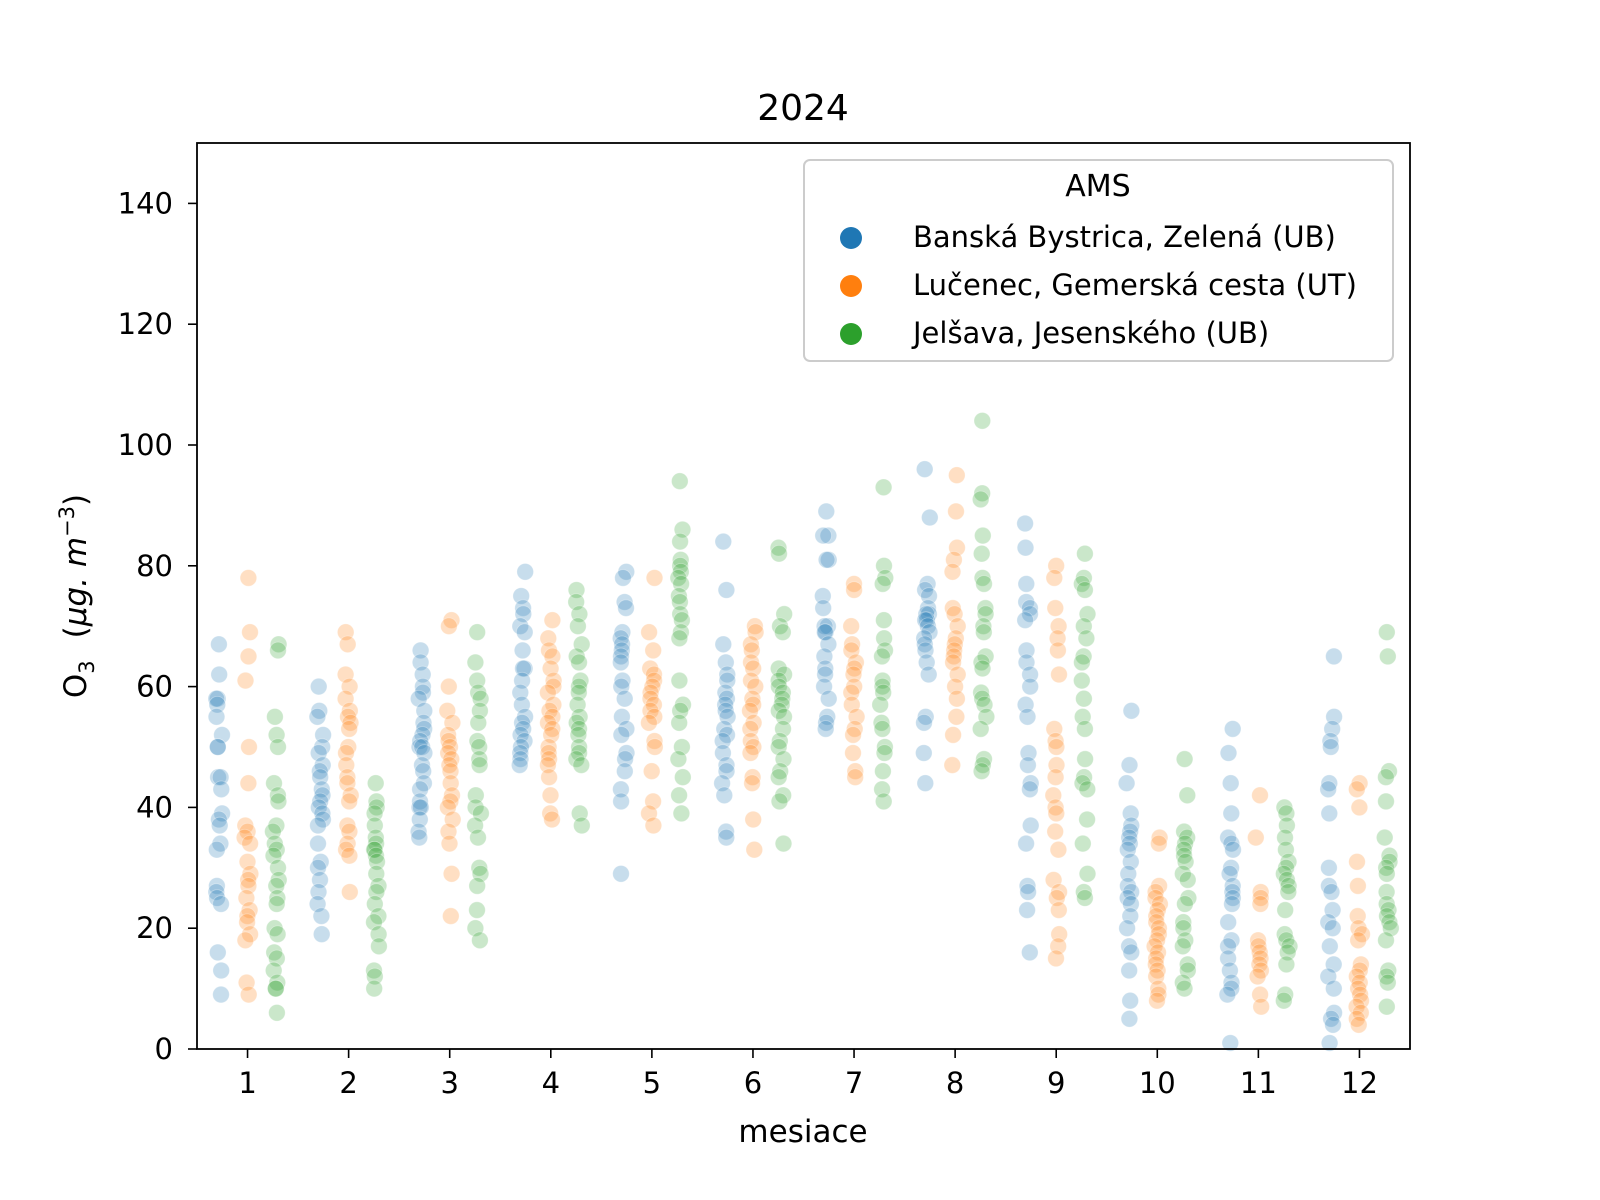 The height and width of the screenshot is (1200, 1600). I want to click on y-tick-label: 60, so click(154, 687).